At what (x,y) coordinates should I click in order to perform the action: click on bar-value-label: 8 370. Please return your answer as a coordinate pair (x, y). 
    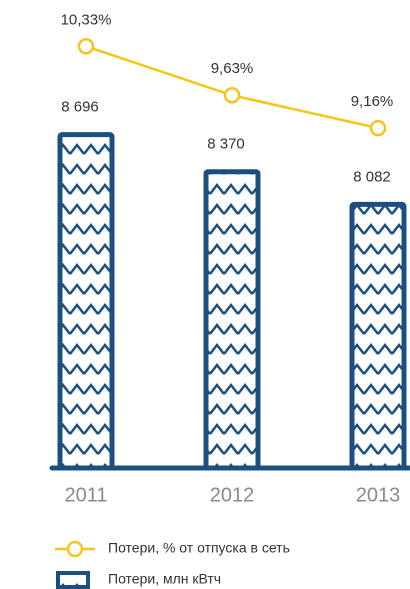
    Looking at the image, I should click on (226, 144).